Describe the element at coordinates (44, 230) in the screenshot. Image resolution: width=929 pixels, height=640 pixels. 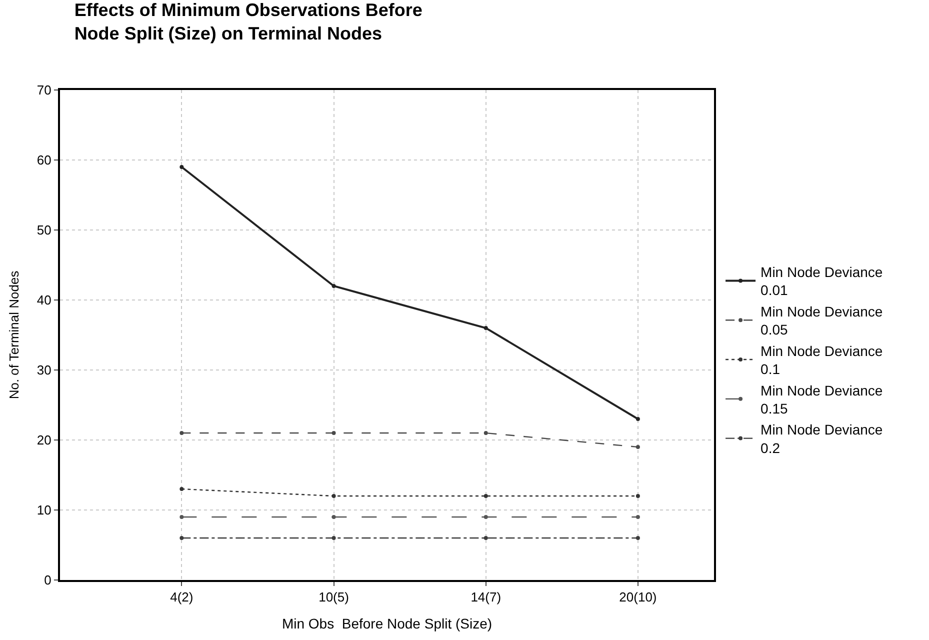
I see `y-tick-label: 50` at that location.